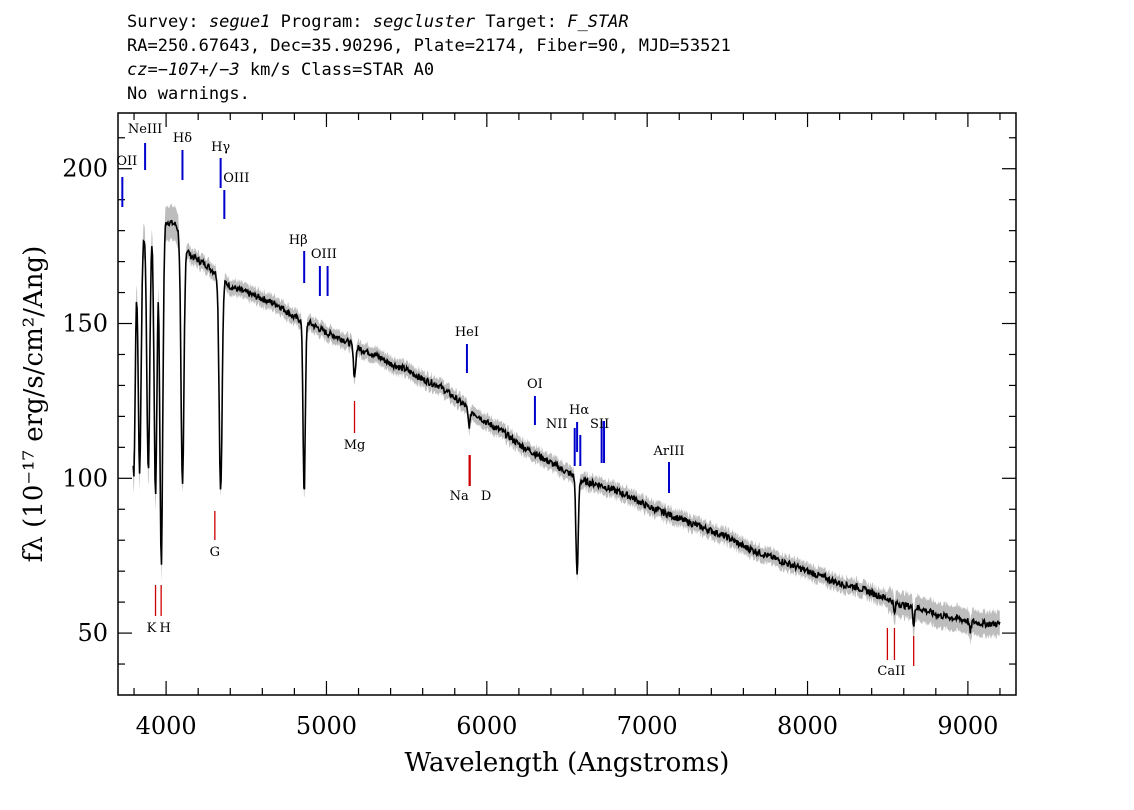  Describe the element at coordinates (85, 478) in the screenshot. I see `y-tick-label: 100` at that location.